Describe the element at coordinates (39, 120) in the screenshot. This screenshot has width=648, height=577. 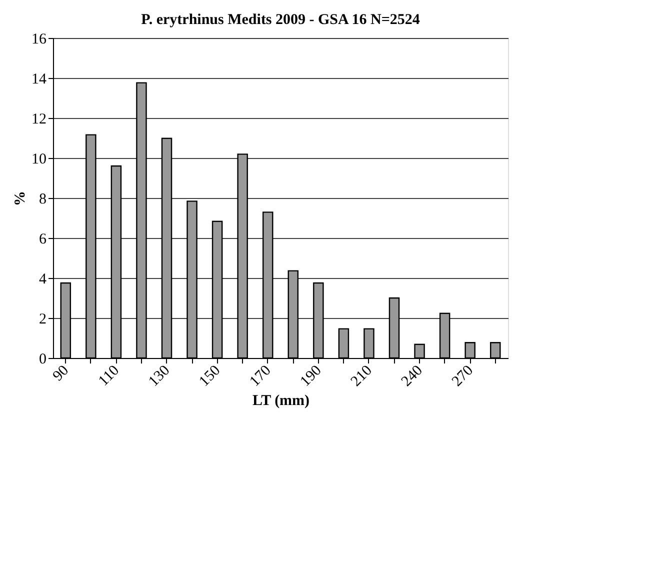
I see `y-tick-label: 12` at that location.